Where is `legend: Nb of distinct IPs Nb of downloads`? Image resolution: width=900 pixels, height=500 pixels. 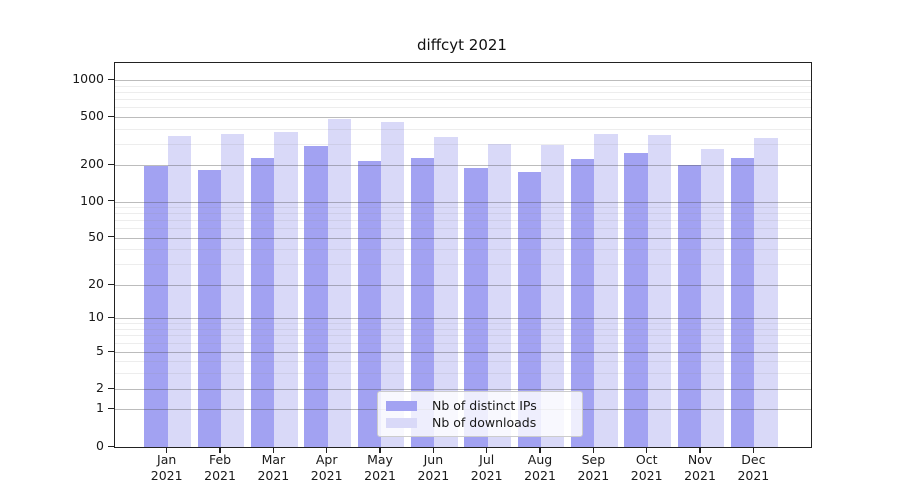 legend: Nb of distinct IPs Nb of downloads is located at coordinates (480, 414).